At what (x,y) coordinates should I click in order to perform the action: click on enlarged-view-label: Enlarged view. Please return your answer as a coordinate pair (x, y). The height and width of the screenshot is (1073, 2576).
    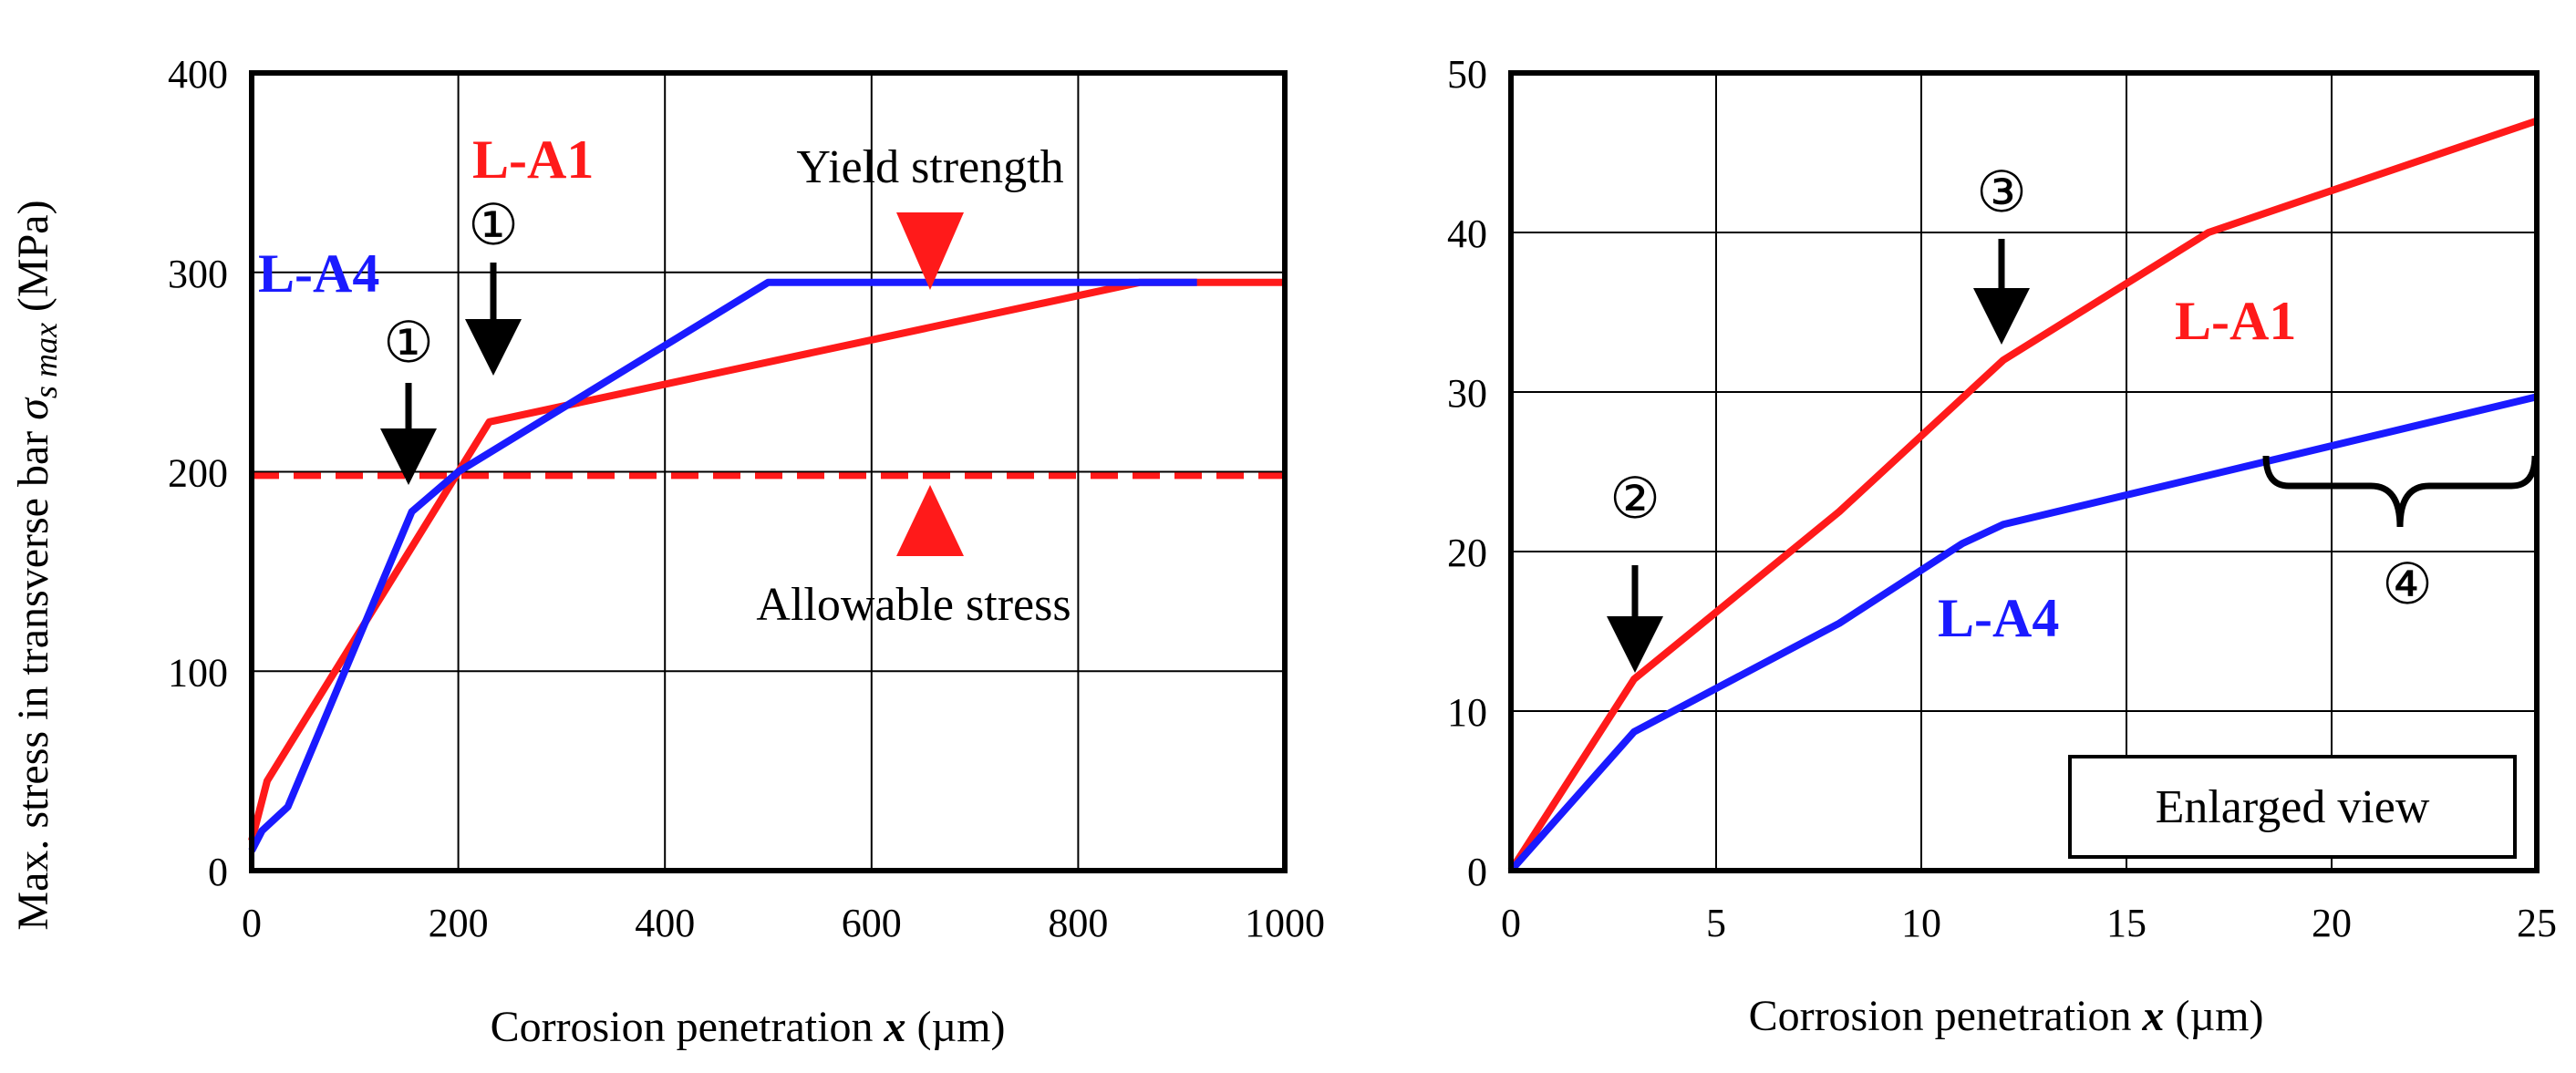
    Looking at the image, I should click on (2293, 807).